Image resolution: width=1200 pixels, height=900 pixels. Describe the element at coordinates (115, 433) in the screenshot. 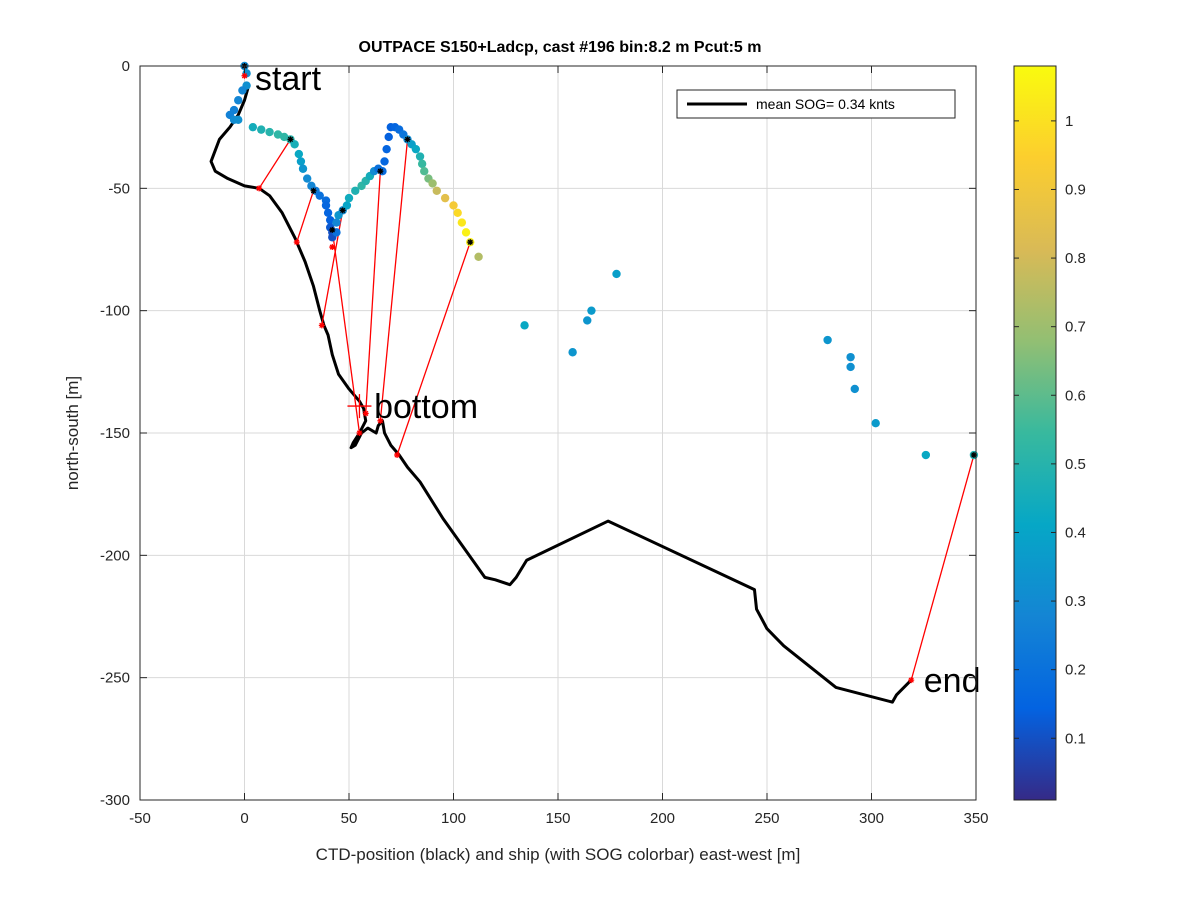

I see `y-tick-label: -150` at that location.